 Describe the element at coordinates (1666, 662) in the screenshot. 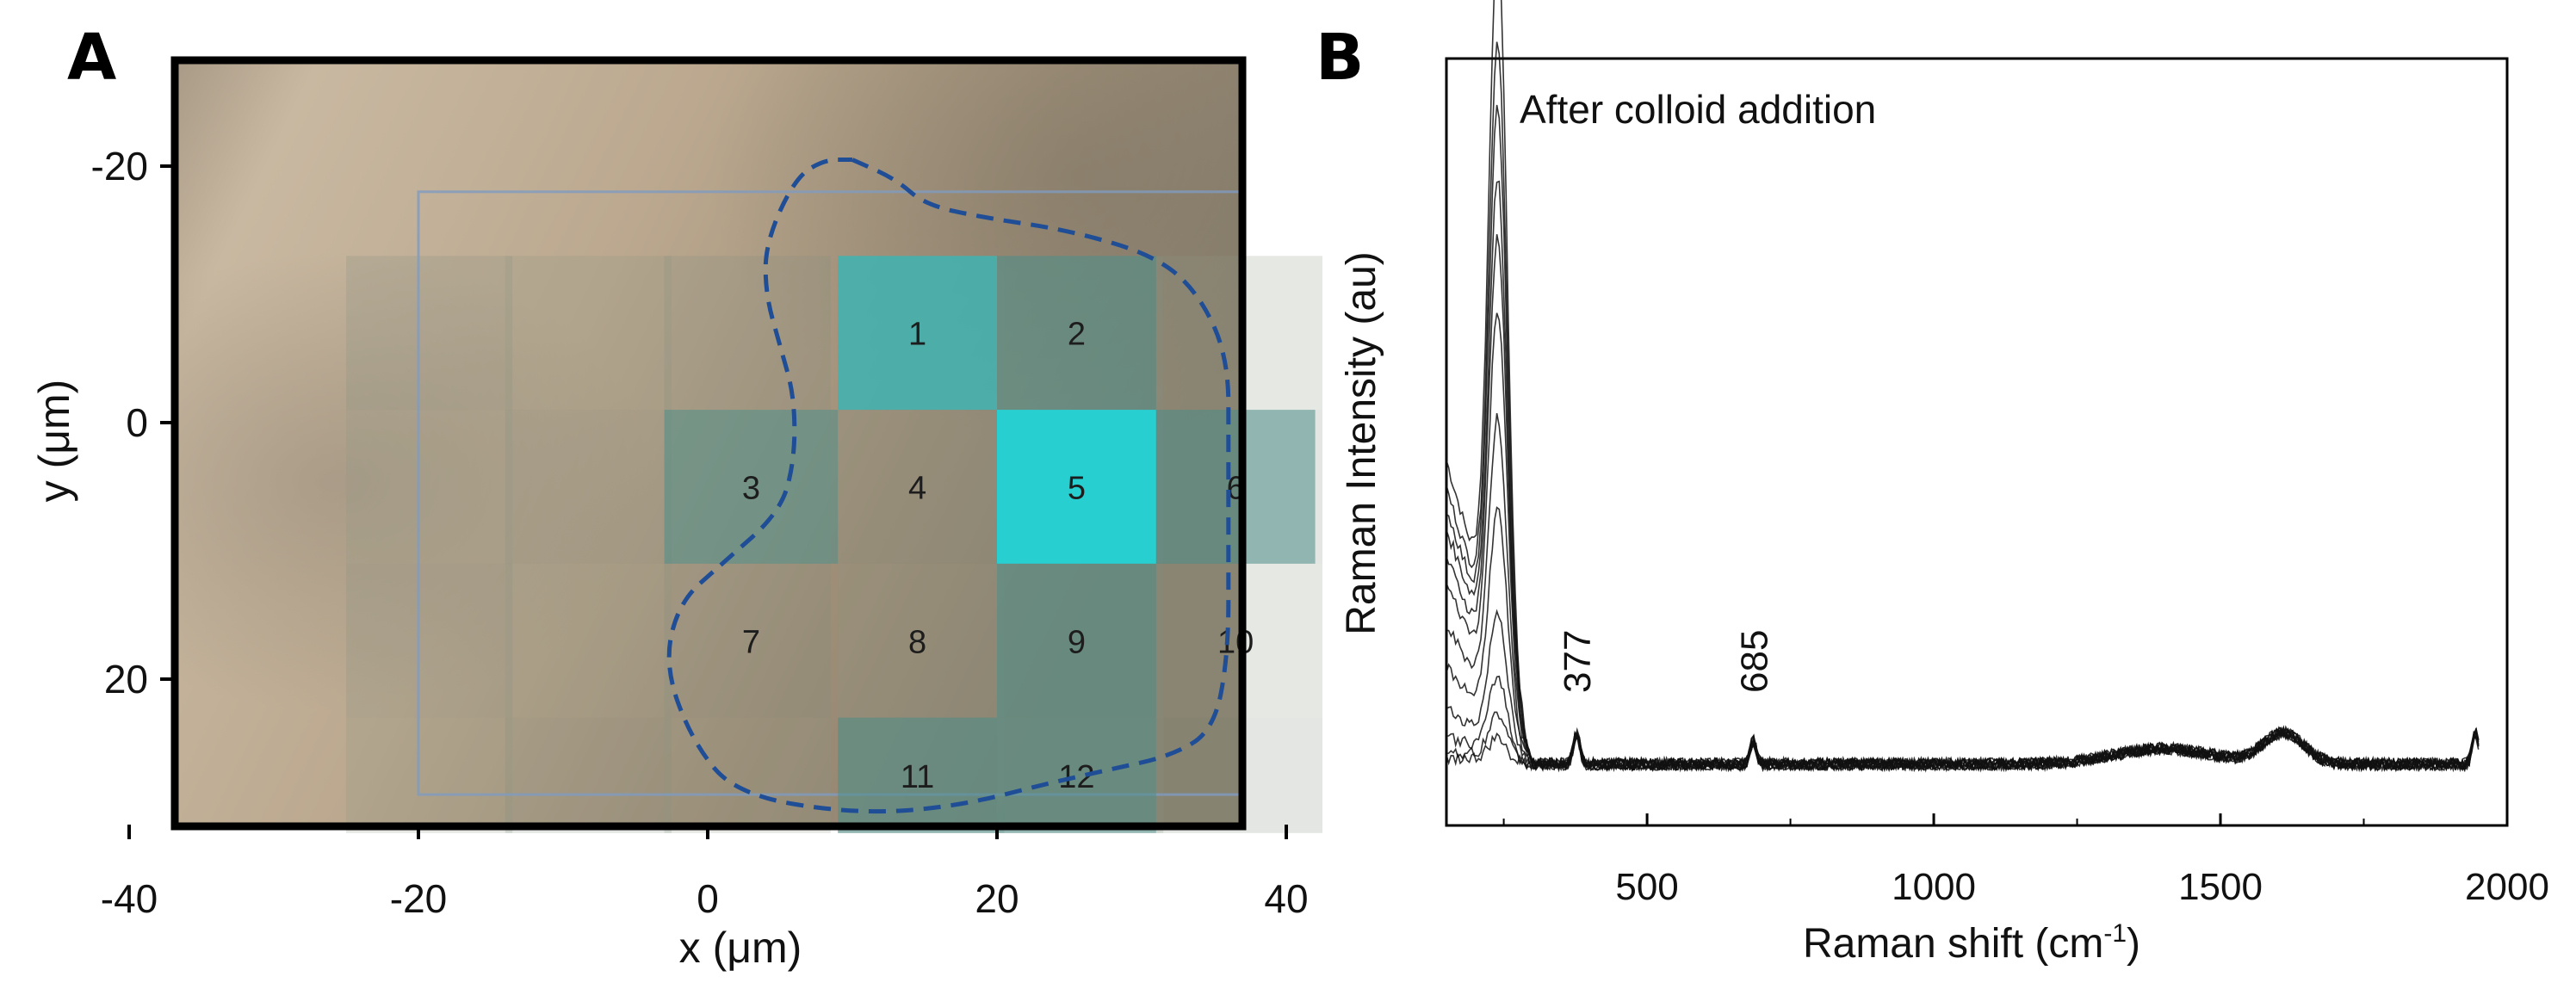

I see `peak-labels: 377 685` at that location.